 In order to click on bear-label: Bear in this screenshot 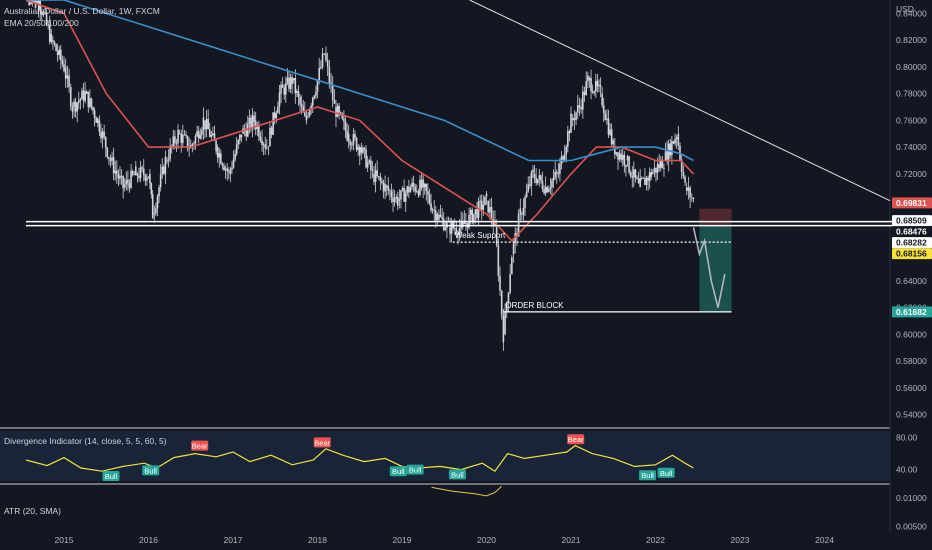, I will do `click(322, 442)`.